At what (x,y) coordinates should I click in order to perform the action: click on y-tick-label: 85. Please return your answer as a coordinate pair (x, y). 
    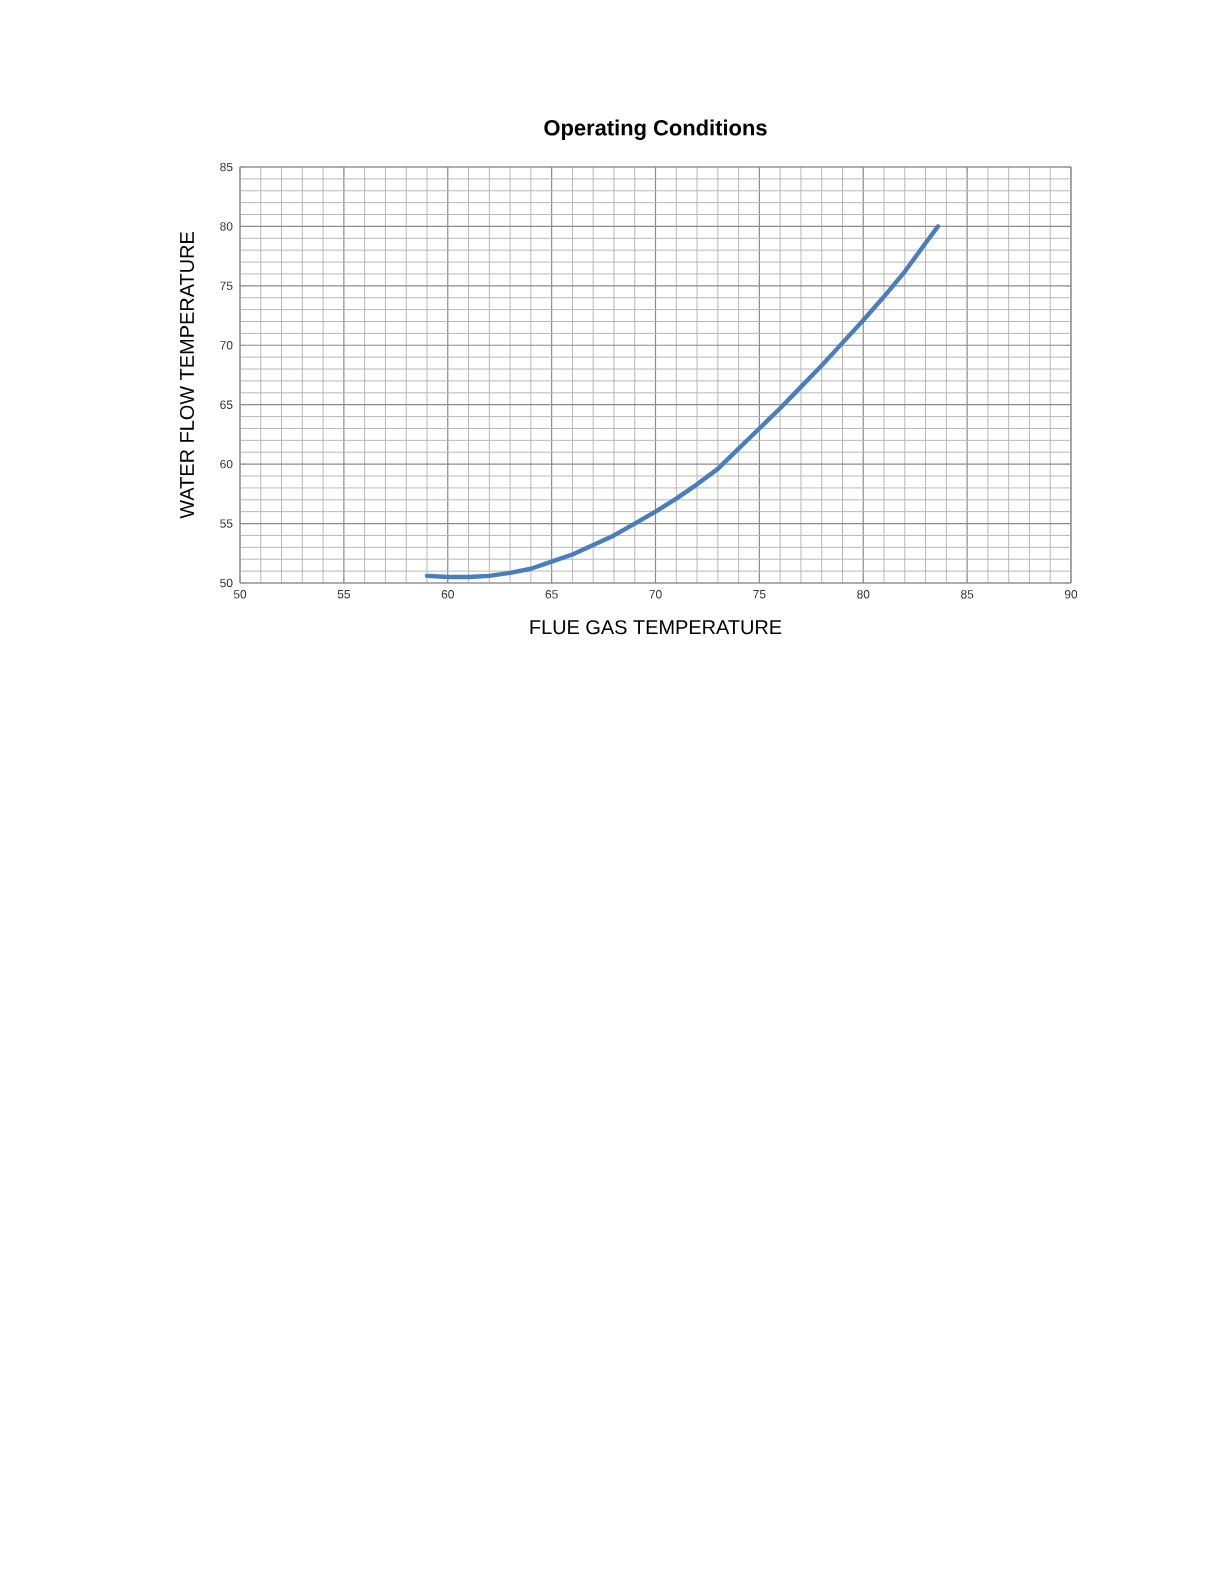
    Looking at the image, I should click on (226, 167).